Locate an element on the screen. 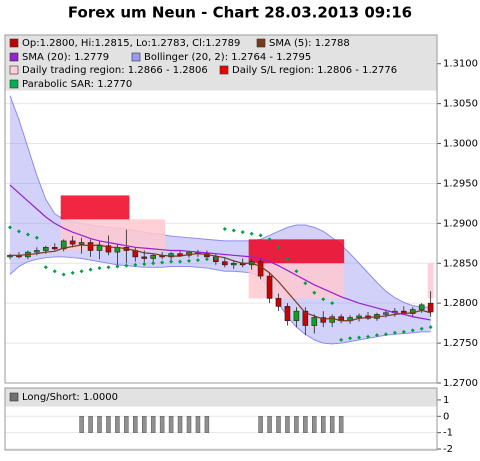 The height and width of the screenshot is (461, 480). y-tick-label: 1.2950 is located at coordinates (460, 183).